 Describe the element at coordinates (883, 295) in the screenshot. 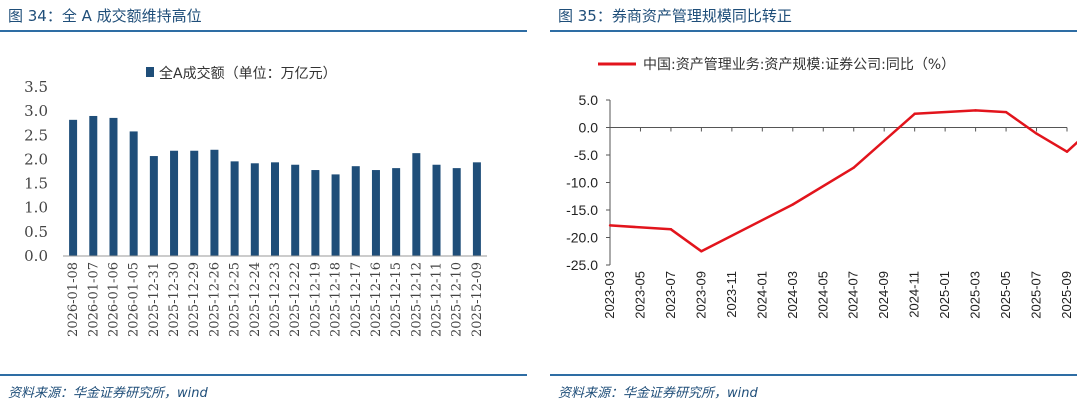

I see `line-x-tick: 2024-09` at that location.